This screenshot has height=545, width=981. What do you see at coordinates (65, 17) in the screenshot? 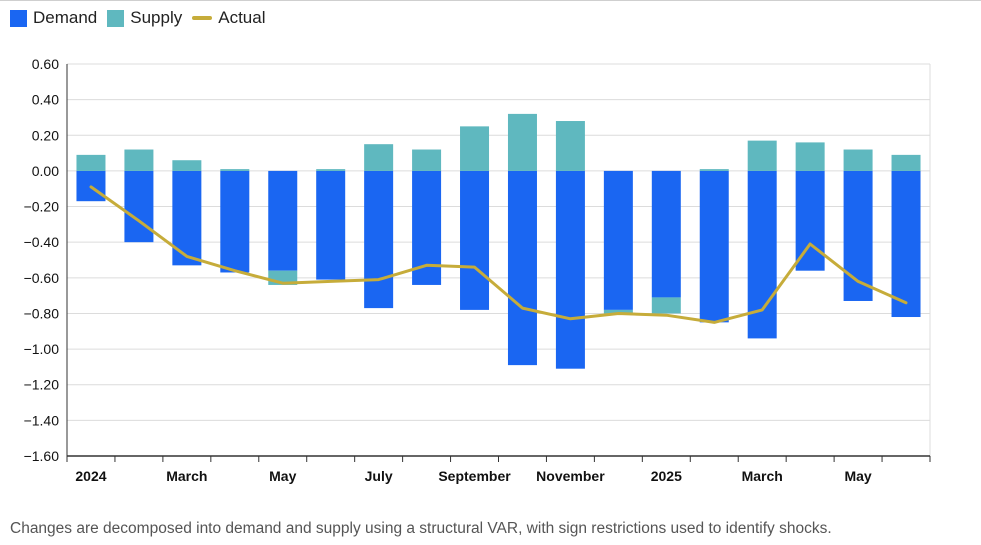
I see `legend-label-demand: Demand` at bounding box center [65, 17].